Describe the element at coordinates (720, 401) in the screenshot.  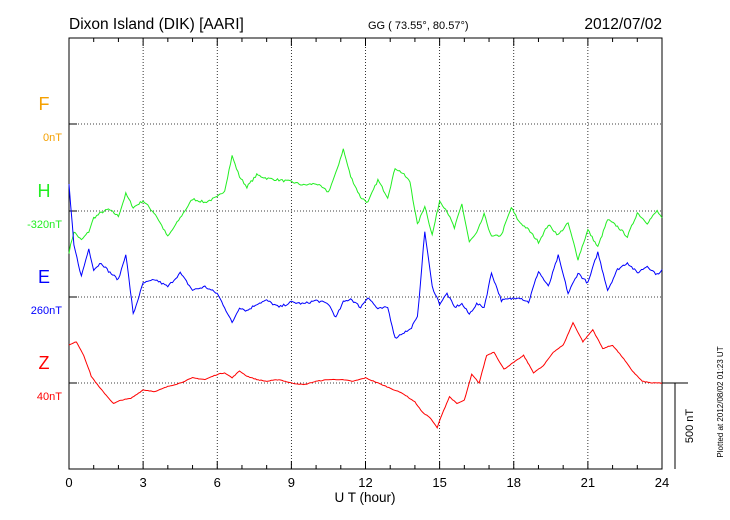
I see `plotted-at-note: Plotted at 2012/08/02 01:23 UT` at that location.